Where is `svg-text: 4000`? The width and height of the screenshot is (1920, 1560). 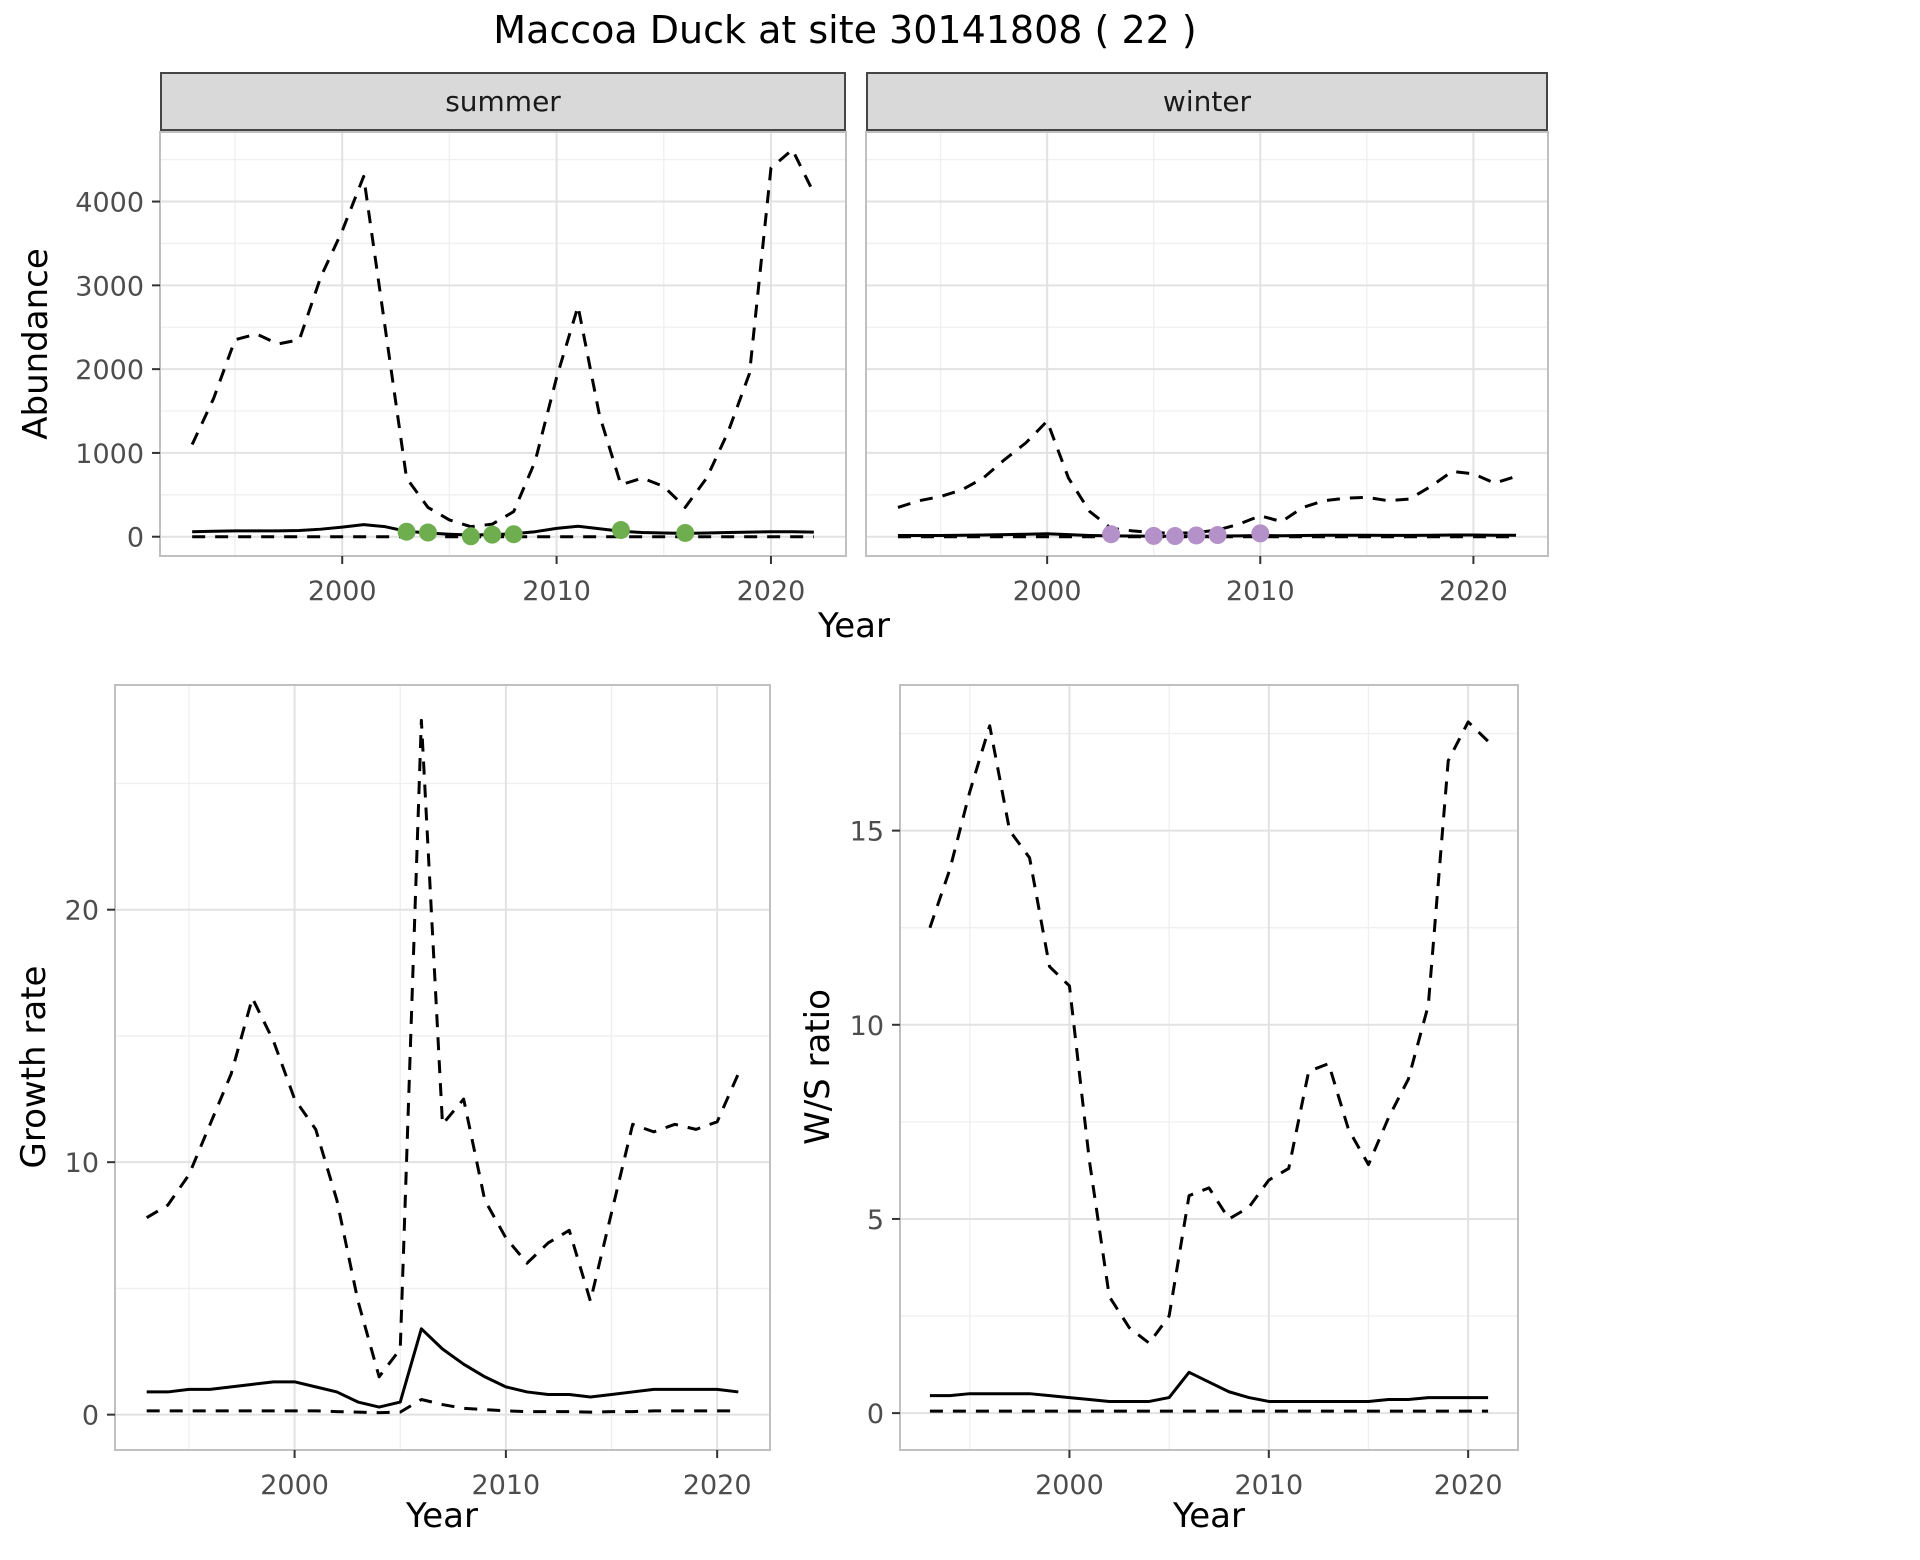
svg-text: 4000 is located at coordinates (109, 203).